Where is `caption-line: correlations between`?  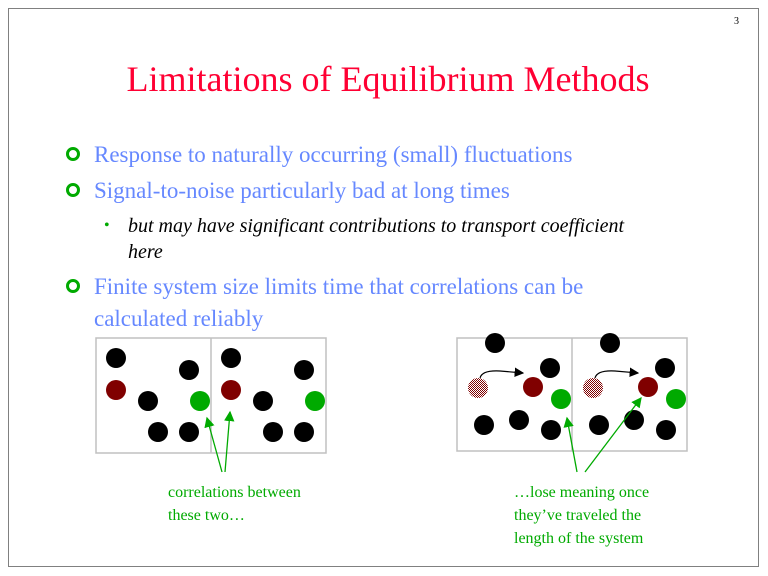 caption-line: correlations between is located at coordinates (234, 492).